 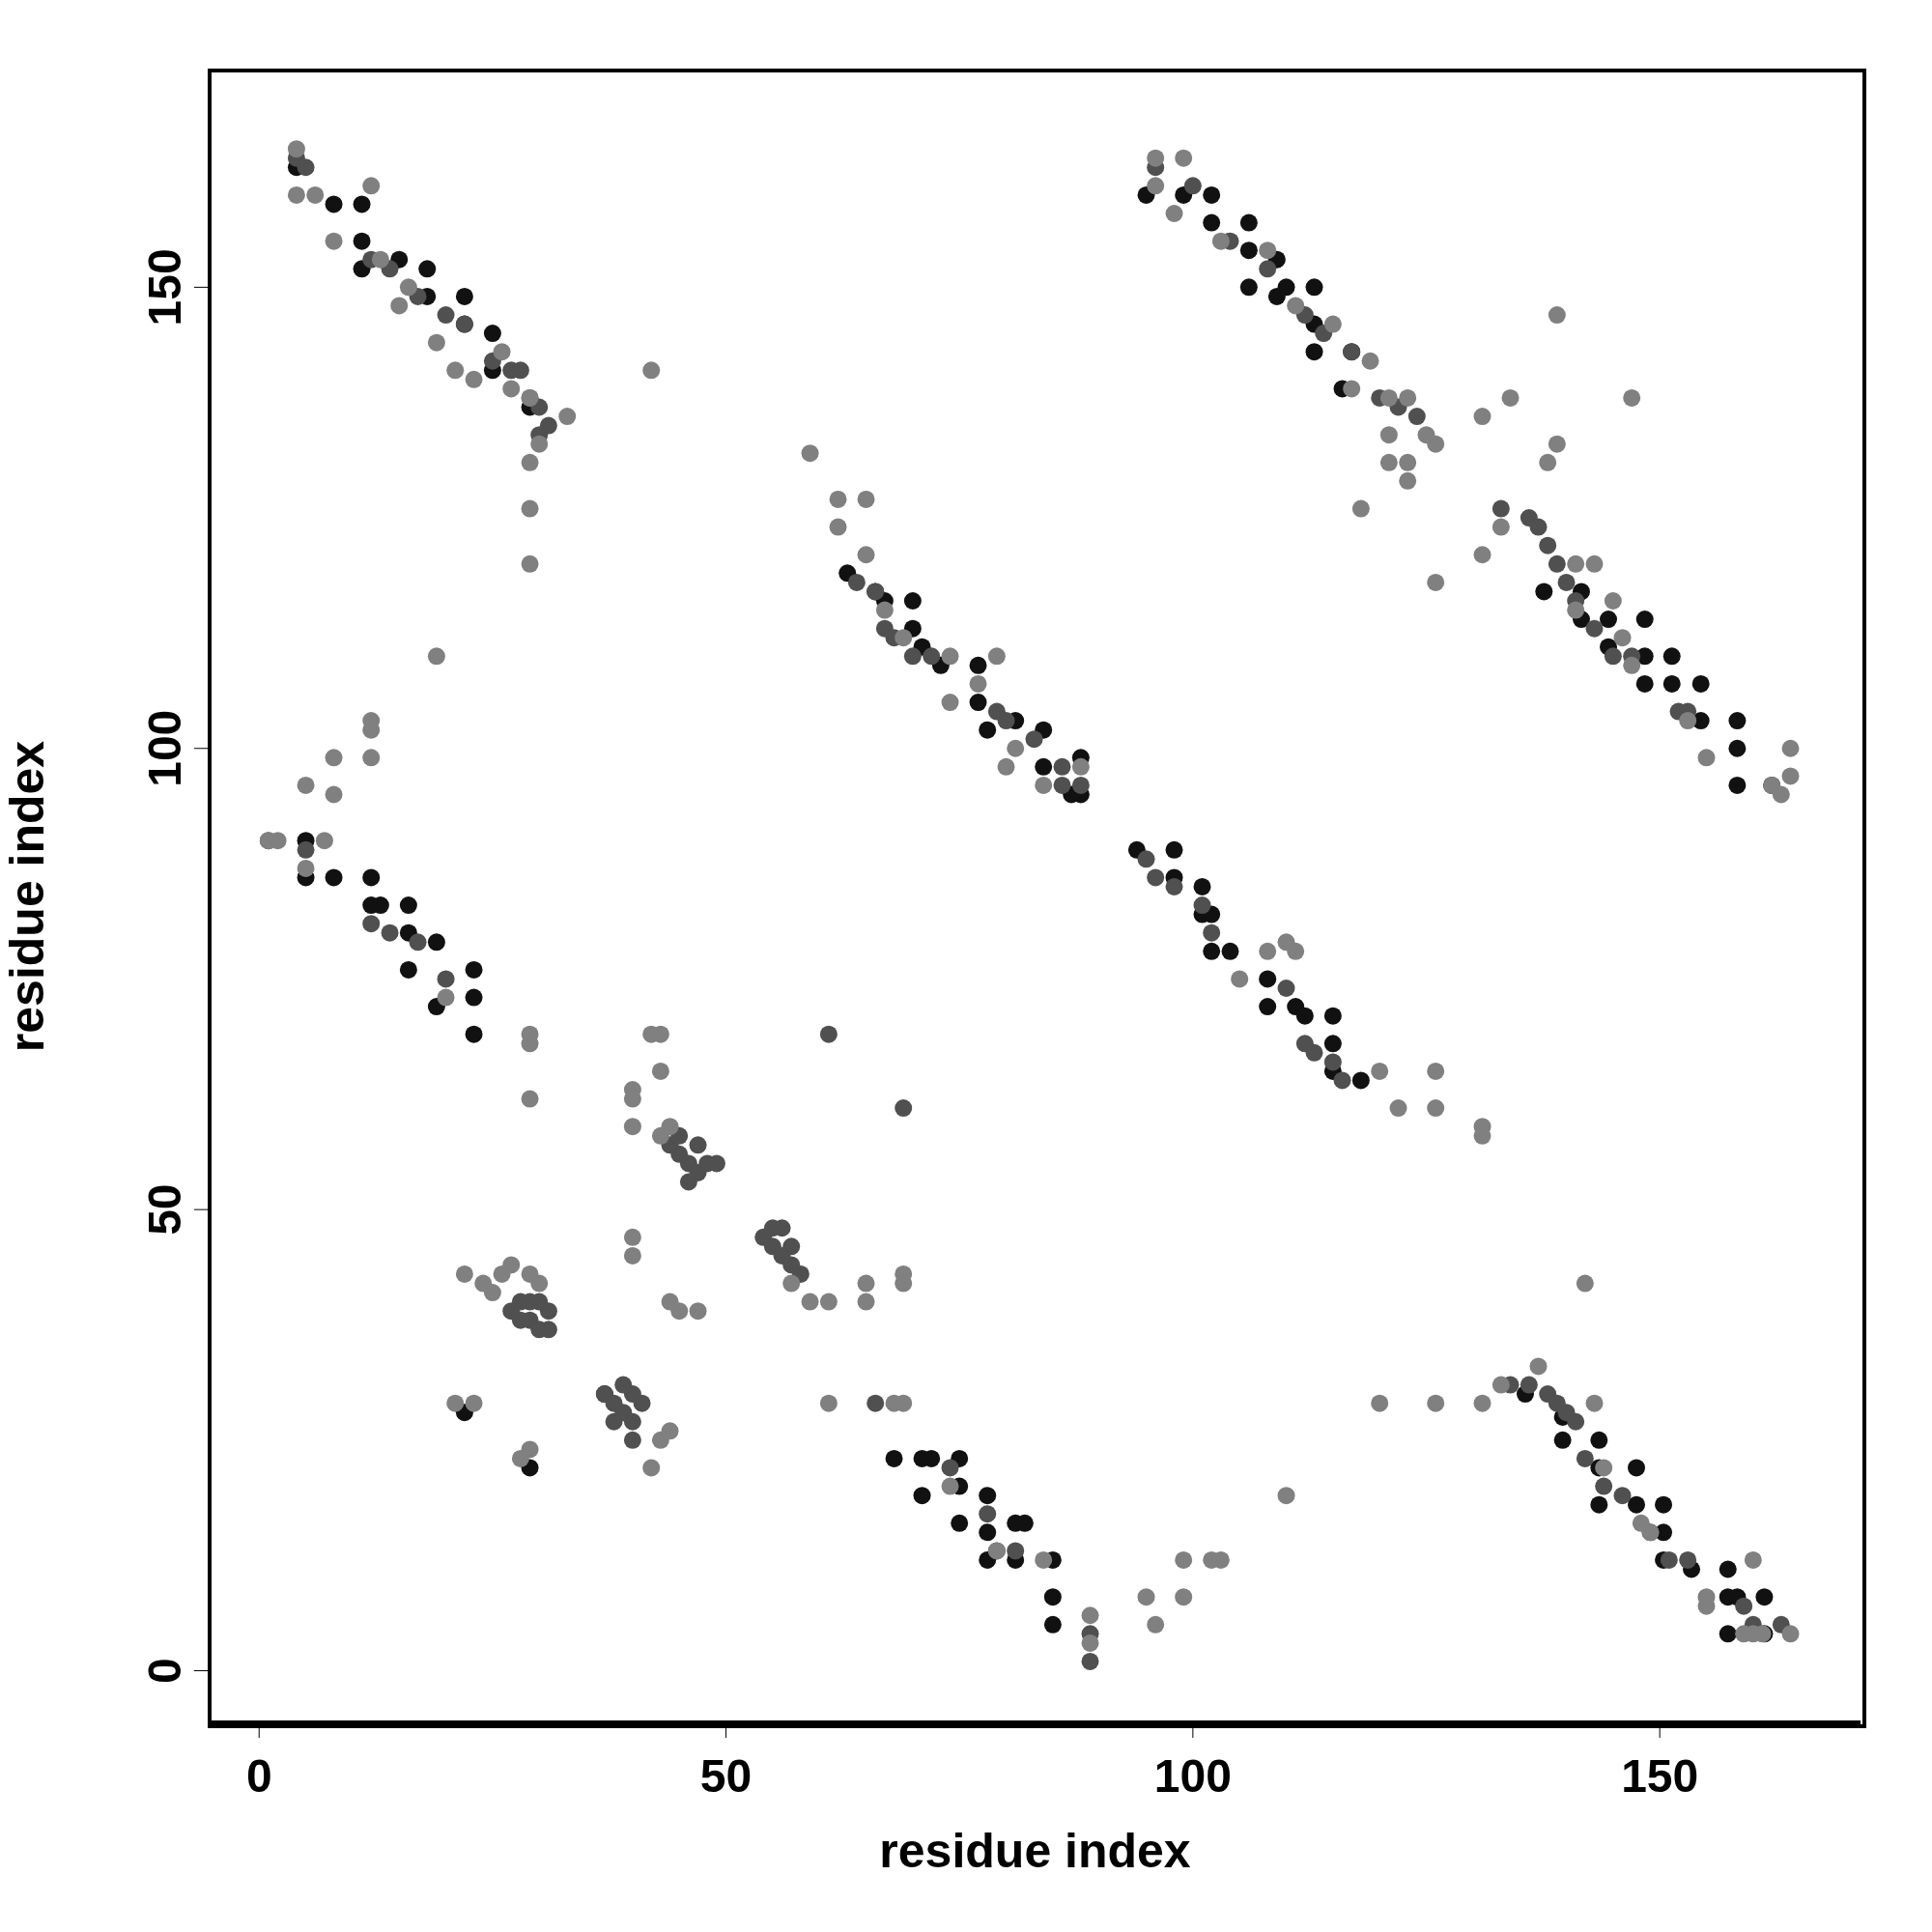 I want to click on y-tick-label: 150, so click(x=164, y=287).